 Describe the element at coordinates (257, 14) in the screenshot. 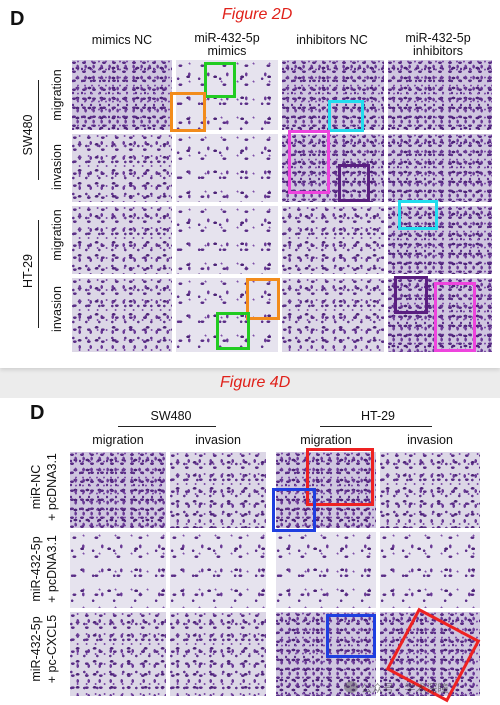

I see `figure-caption: Figure 2D` at that location.